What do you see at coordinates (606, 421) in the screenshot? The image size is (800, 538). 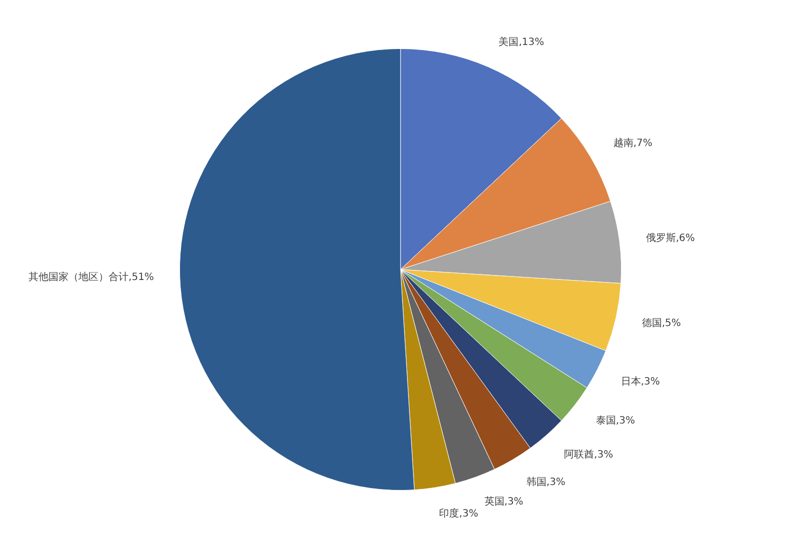 I see `slice-label: 泰国` at bounding box center [606, 421].